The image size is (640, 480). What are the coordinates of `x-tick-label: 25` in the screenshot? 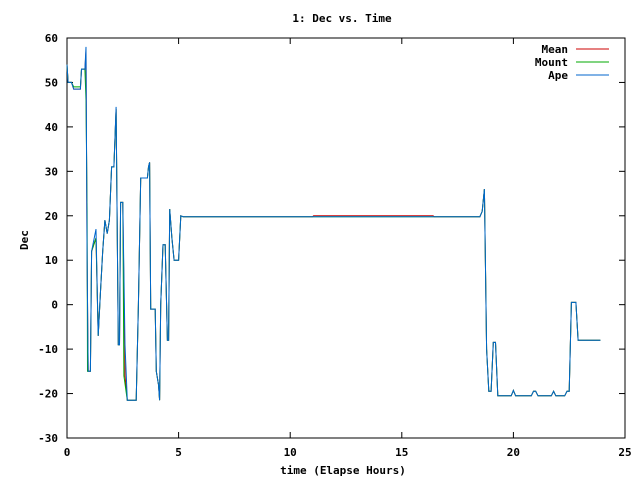 It's located at (624, 452).